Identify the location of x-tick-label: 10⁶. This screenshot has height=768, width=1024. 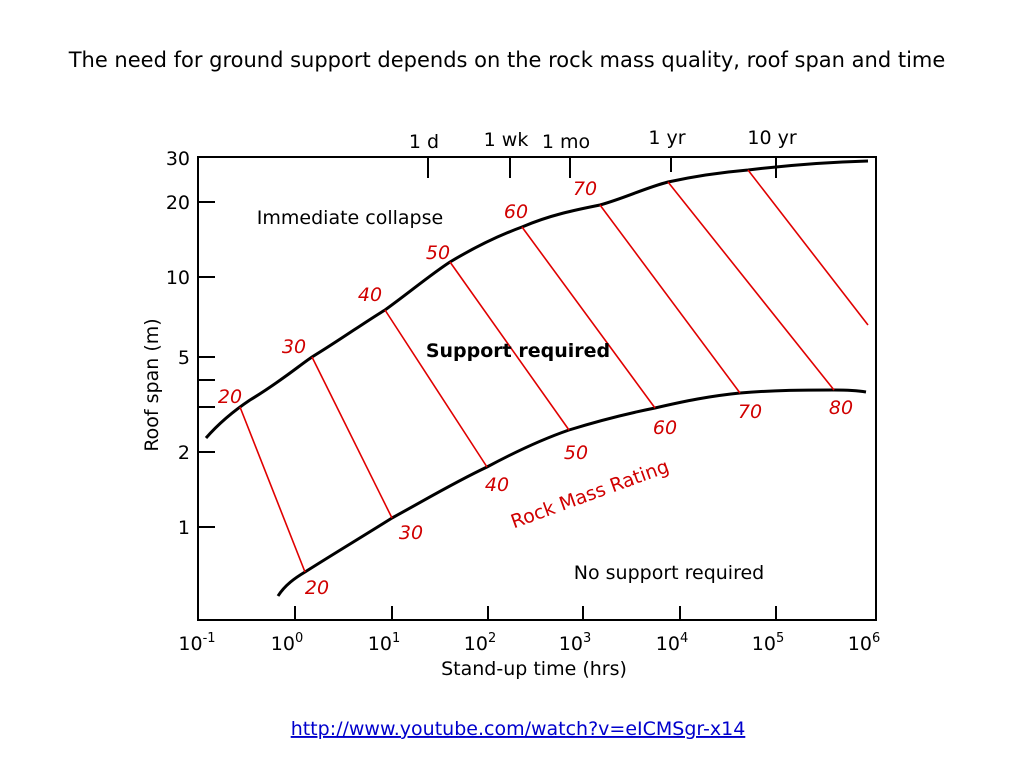
(864, 643).